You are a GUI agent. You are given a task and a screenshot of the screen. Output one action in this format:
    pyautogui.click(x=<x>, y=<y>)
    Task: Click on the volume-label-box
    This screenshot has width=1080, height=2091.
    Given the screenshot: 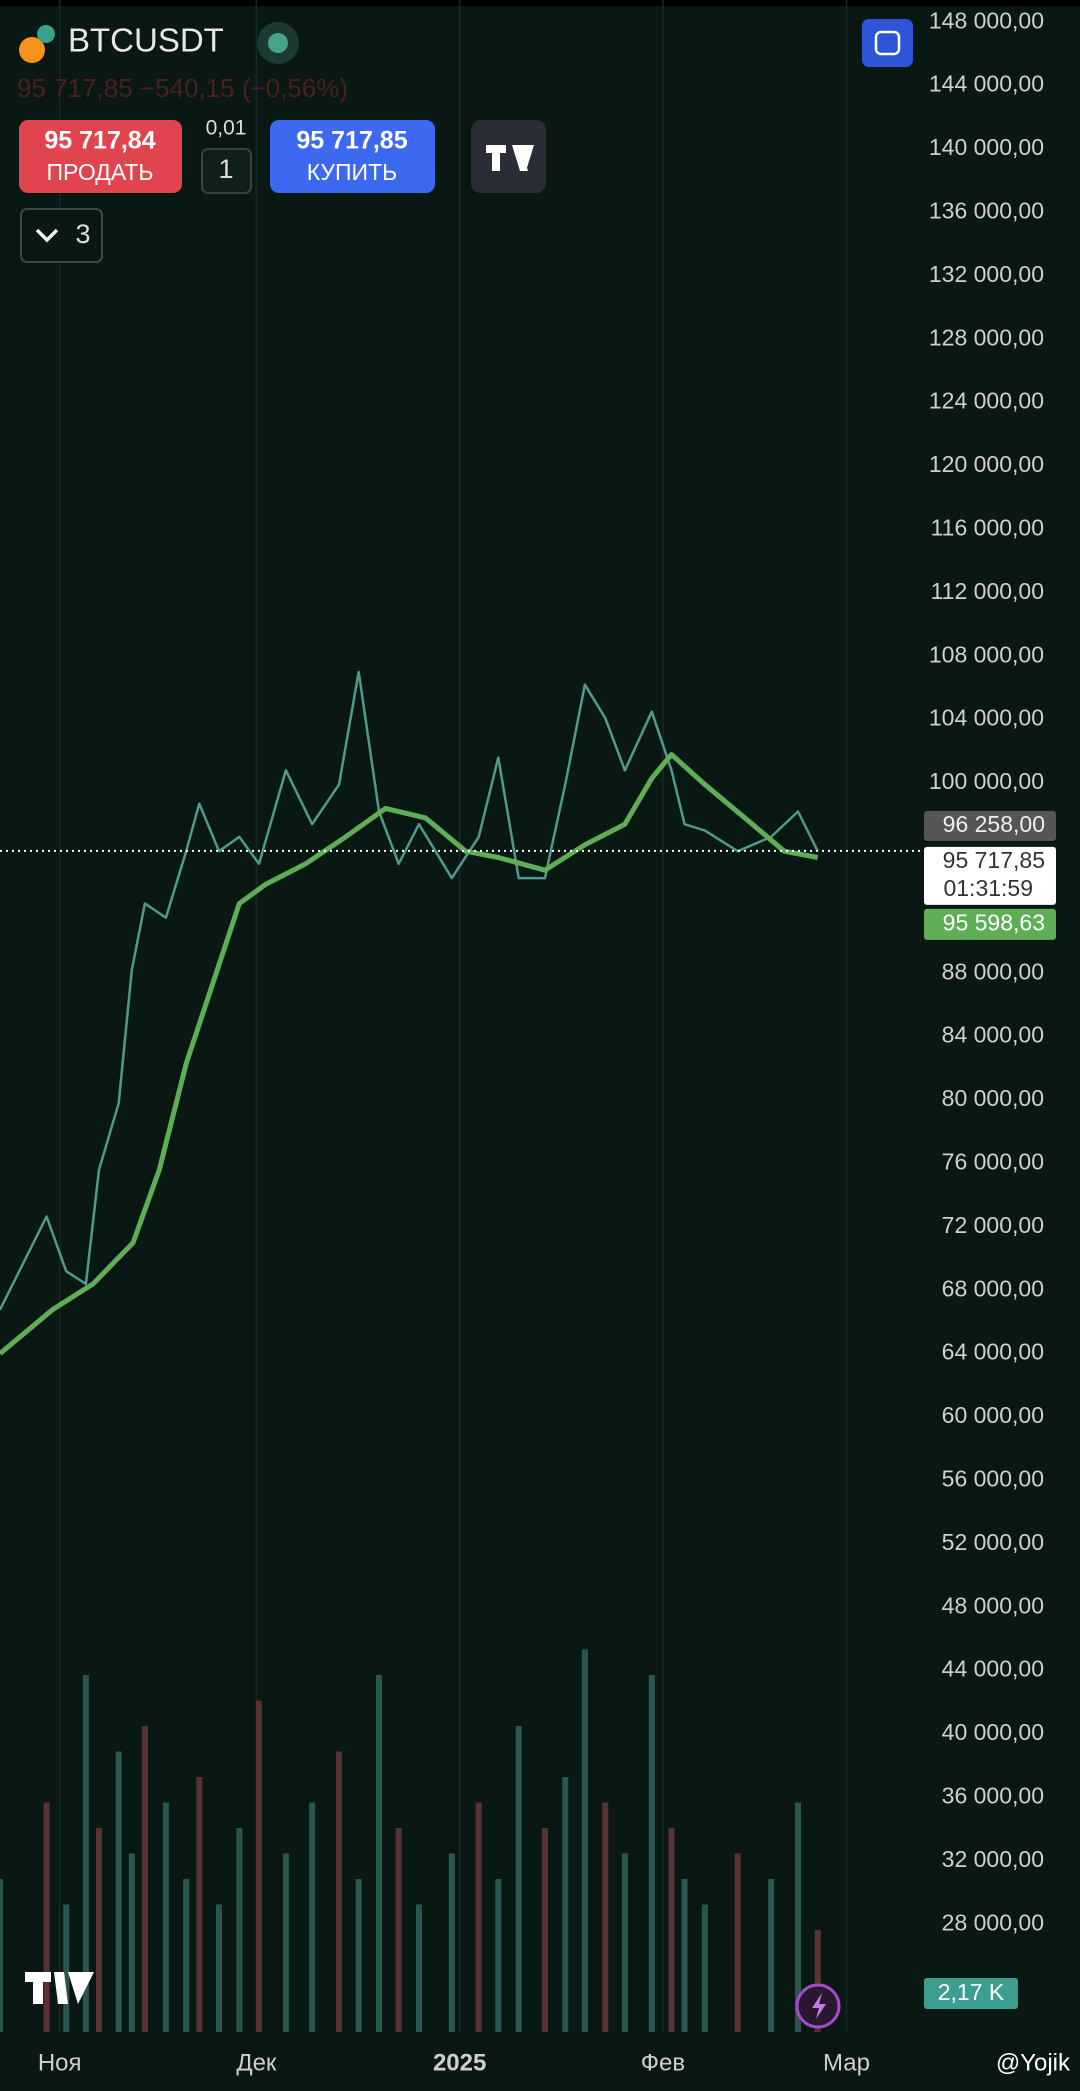 What is the action you would take?
    pyautogui.click(x=971, y=1993)
    